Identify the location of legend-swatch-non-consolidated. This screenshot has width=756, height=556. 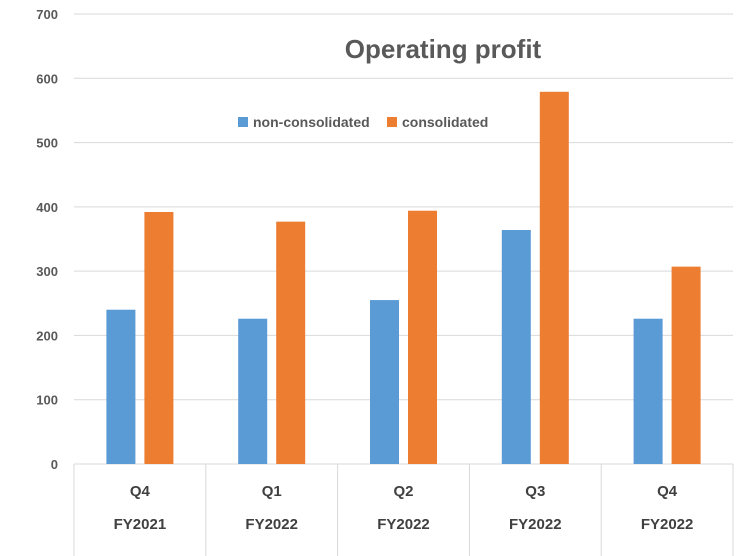
(243, 122).